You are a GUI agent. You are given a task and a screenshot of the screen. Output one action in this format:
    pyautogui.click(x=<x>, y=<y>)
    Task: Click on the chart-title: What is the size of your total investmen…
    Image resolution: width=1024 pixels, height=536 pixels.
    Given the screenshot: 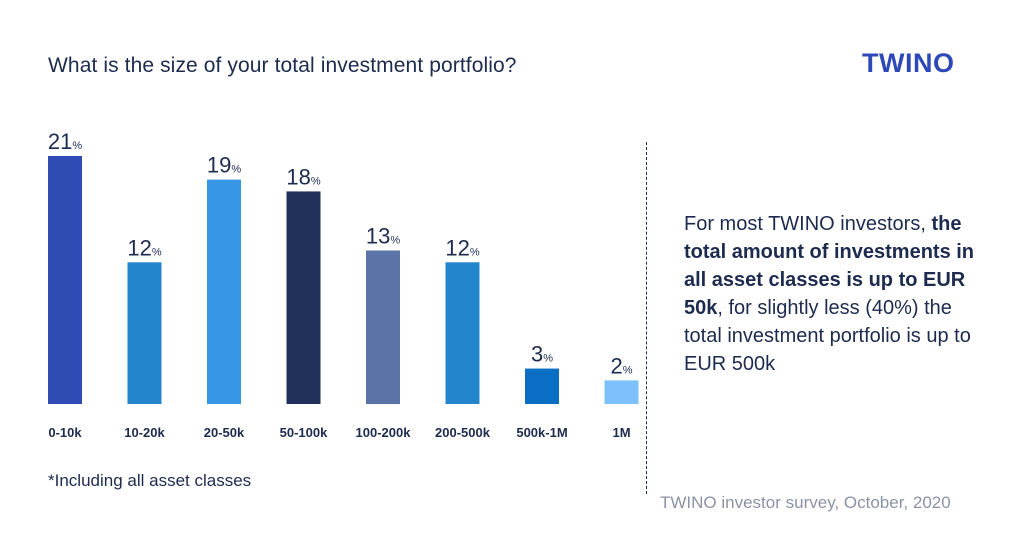 What is the action you would take?
    pyautogui.click(x=282, y=65)
    